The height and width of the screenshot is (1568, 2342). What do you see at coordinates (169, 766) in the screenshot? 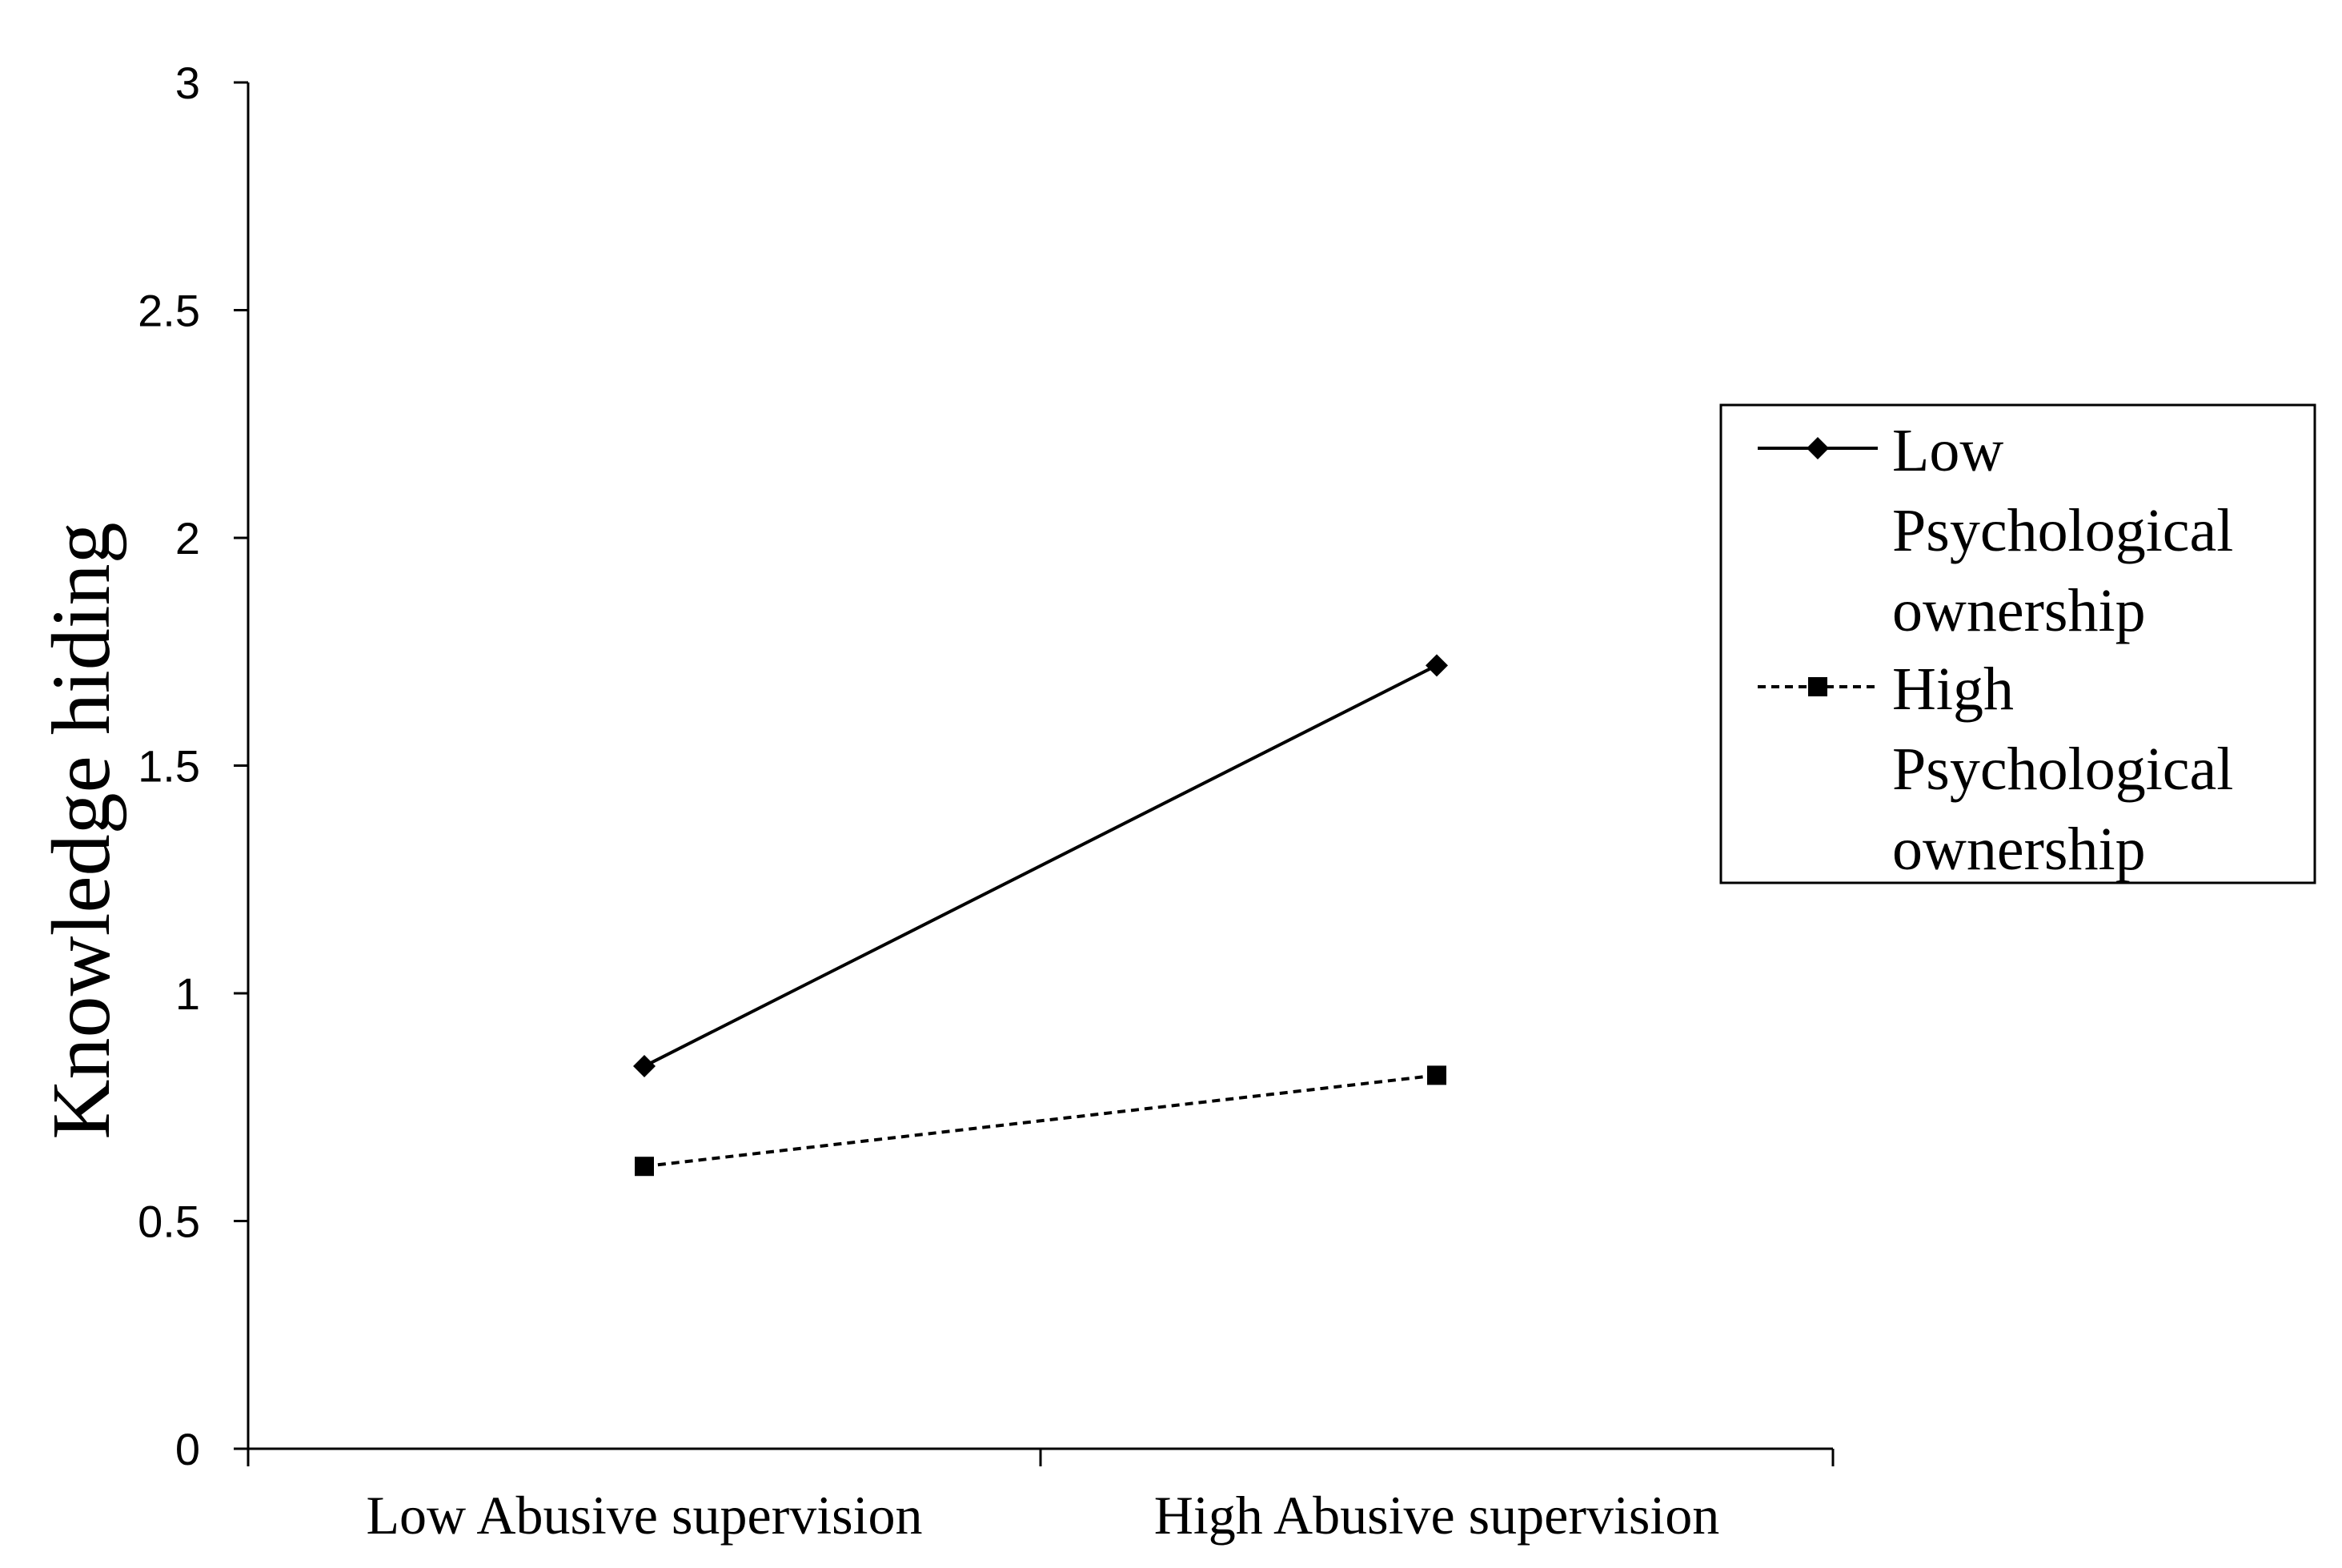
I see `y-tick-label: 1.5` at bounding box center [169, 766].